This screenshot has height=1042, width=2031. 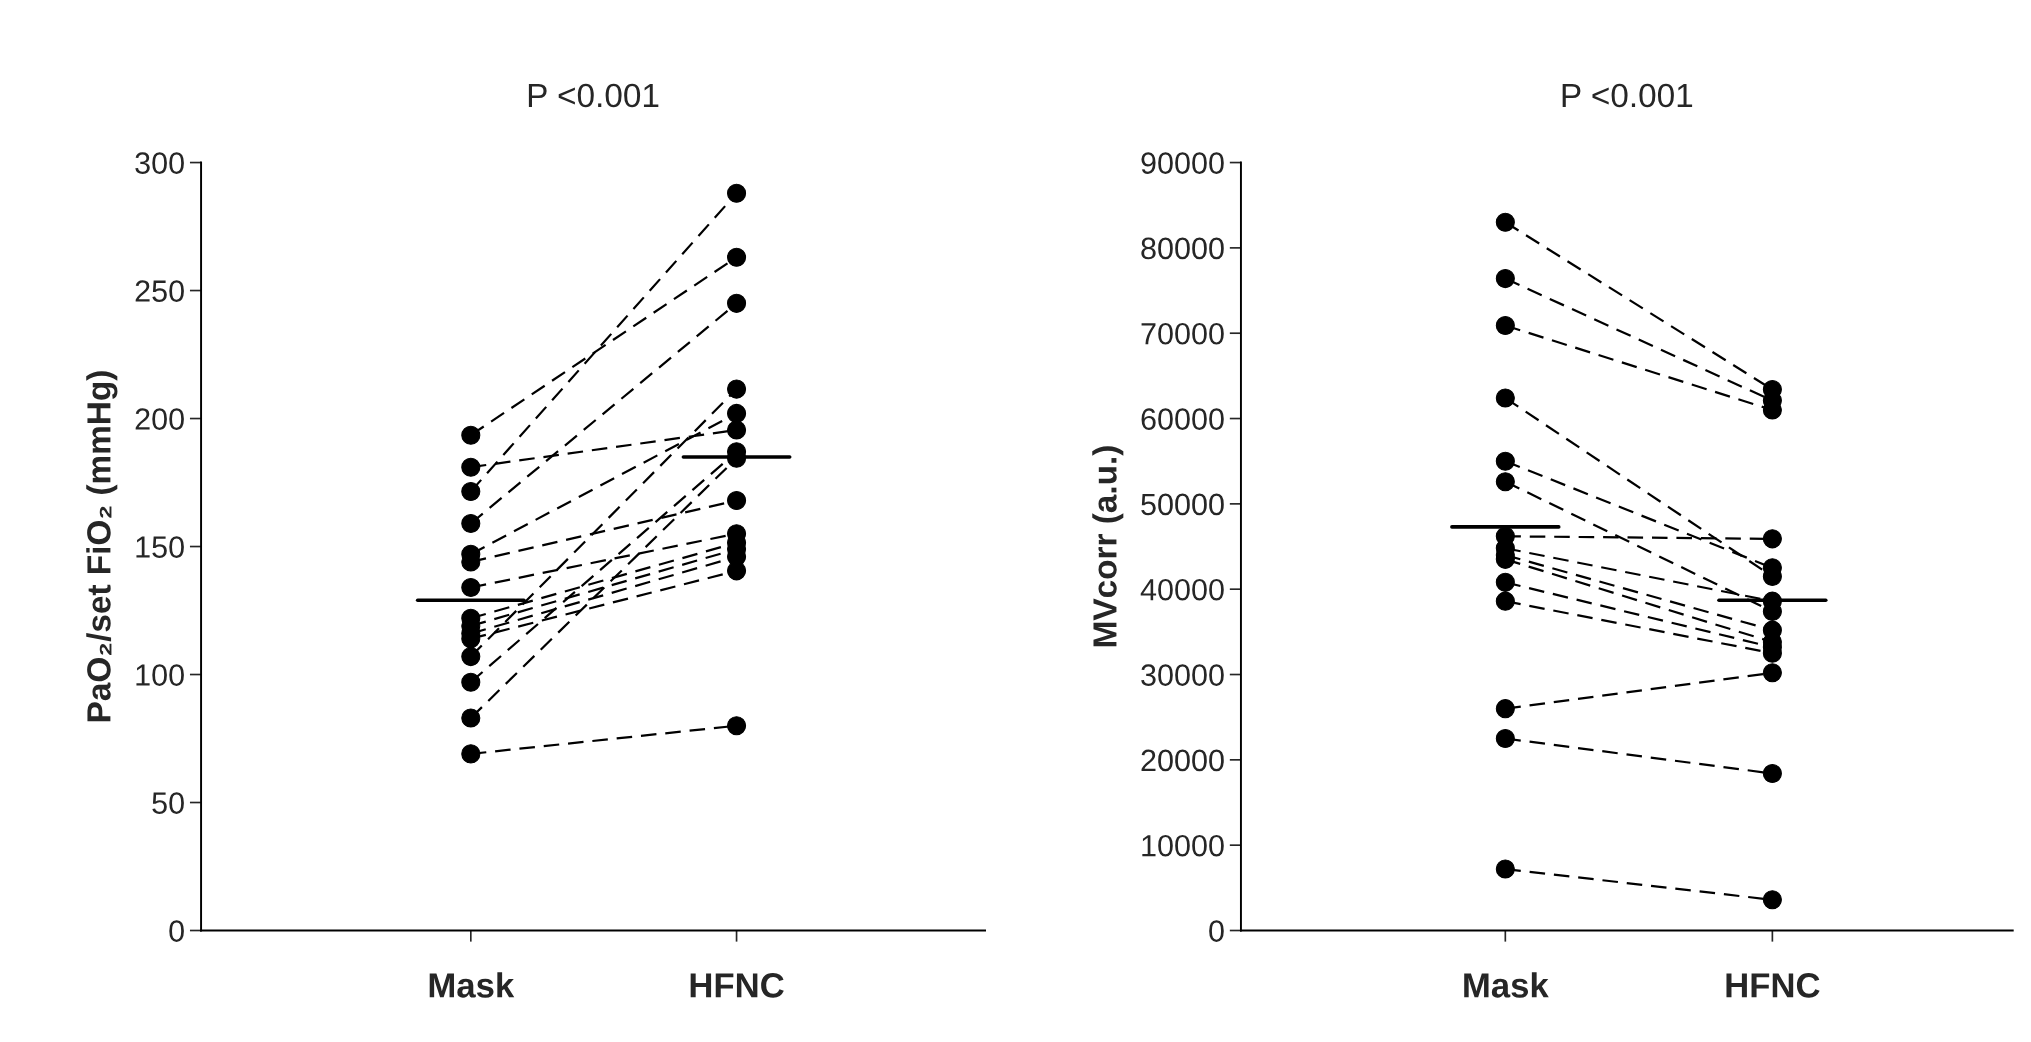 I want to click on y-tick-label: 60000, so click(x=1182, y=419).